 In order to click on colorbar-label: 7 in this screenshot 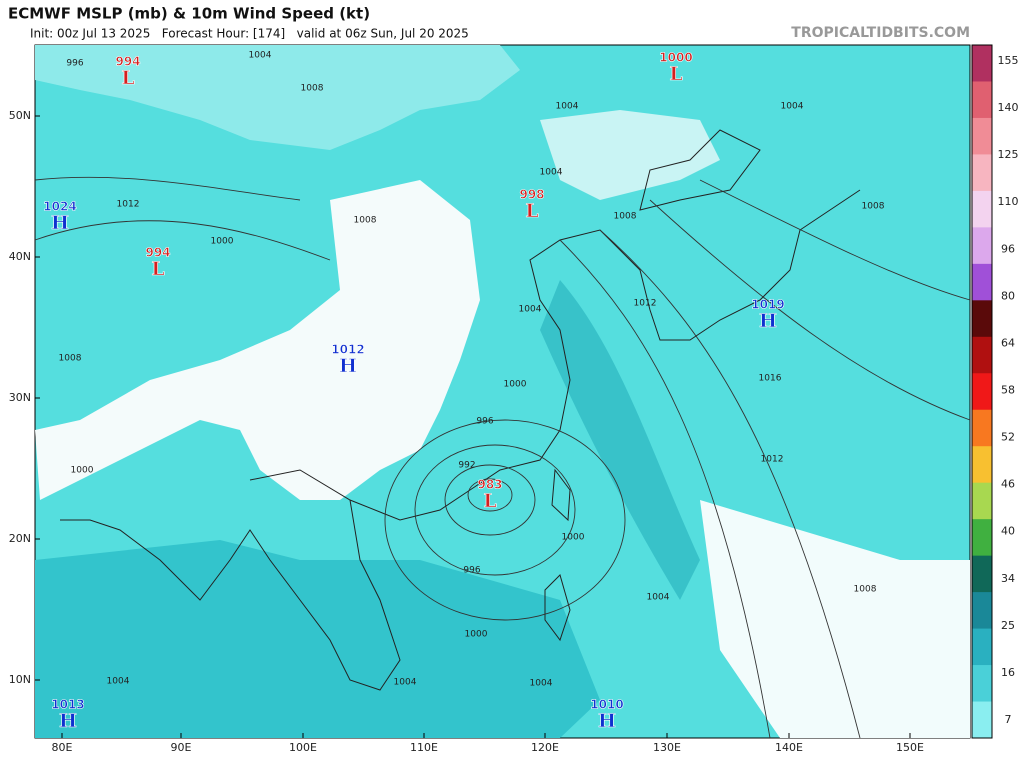, I will do `click(1008, 719)`.